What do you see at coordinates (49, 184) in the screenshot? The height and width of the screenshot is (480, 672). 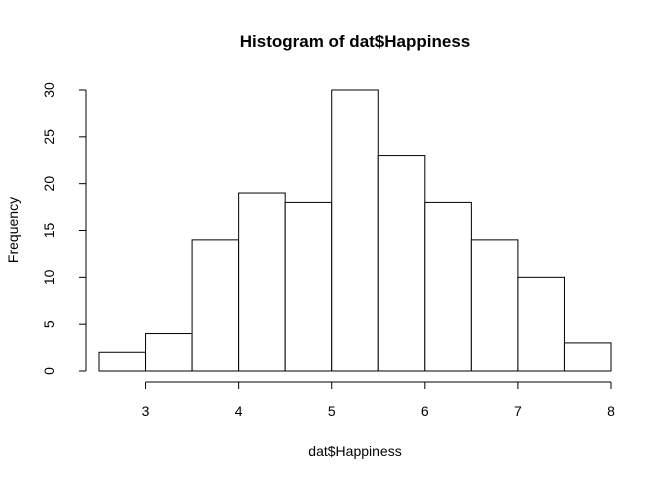 I see `y-tick-label-20: 20` at bounding box center [49, 184].